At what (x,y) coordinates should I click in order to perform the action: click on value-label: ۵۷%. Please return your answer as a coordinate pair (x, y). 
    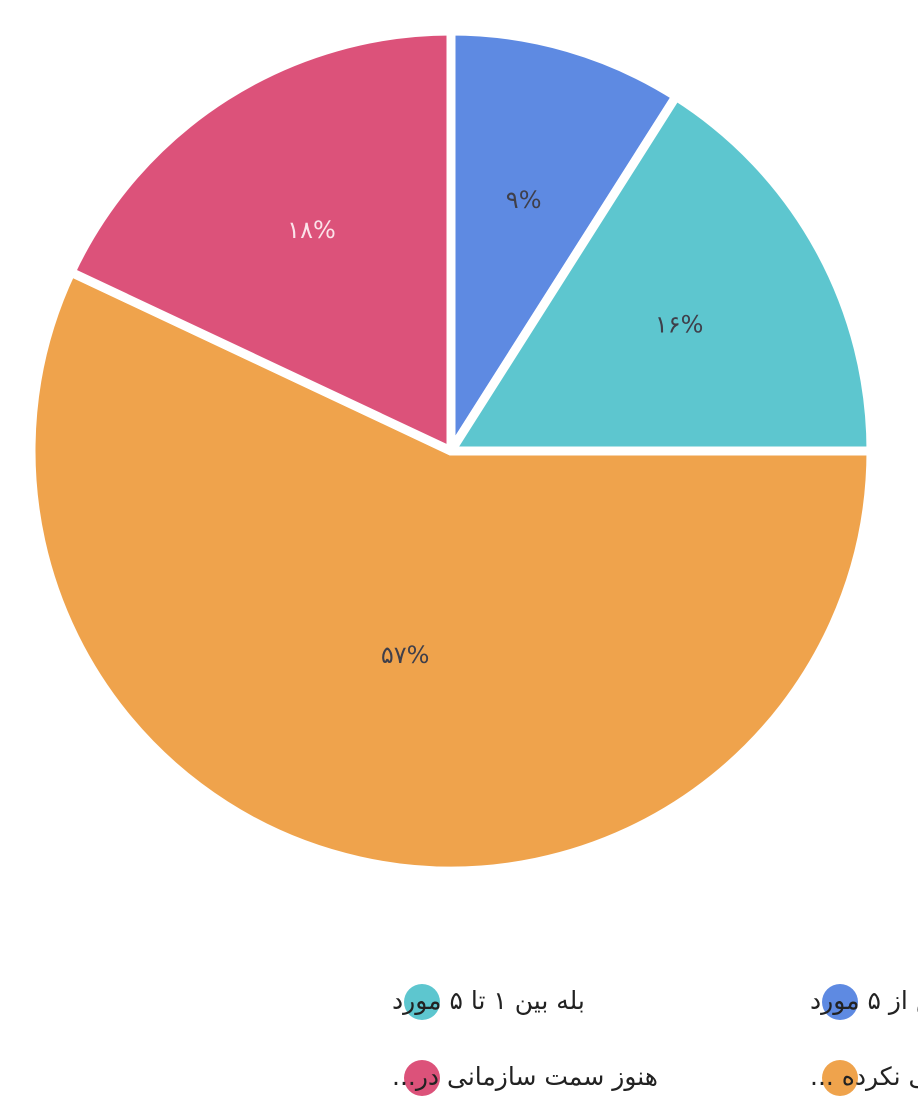
    Looking at the image, I should click on (405, 655).